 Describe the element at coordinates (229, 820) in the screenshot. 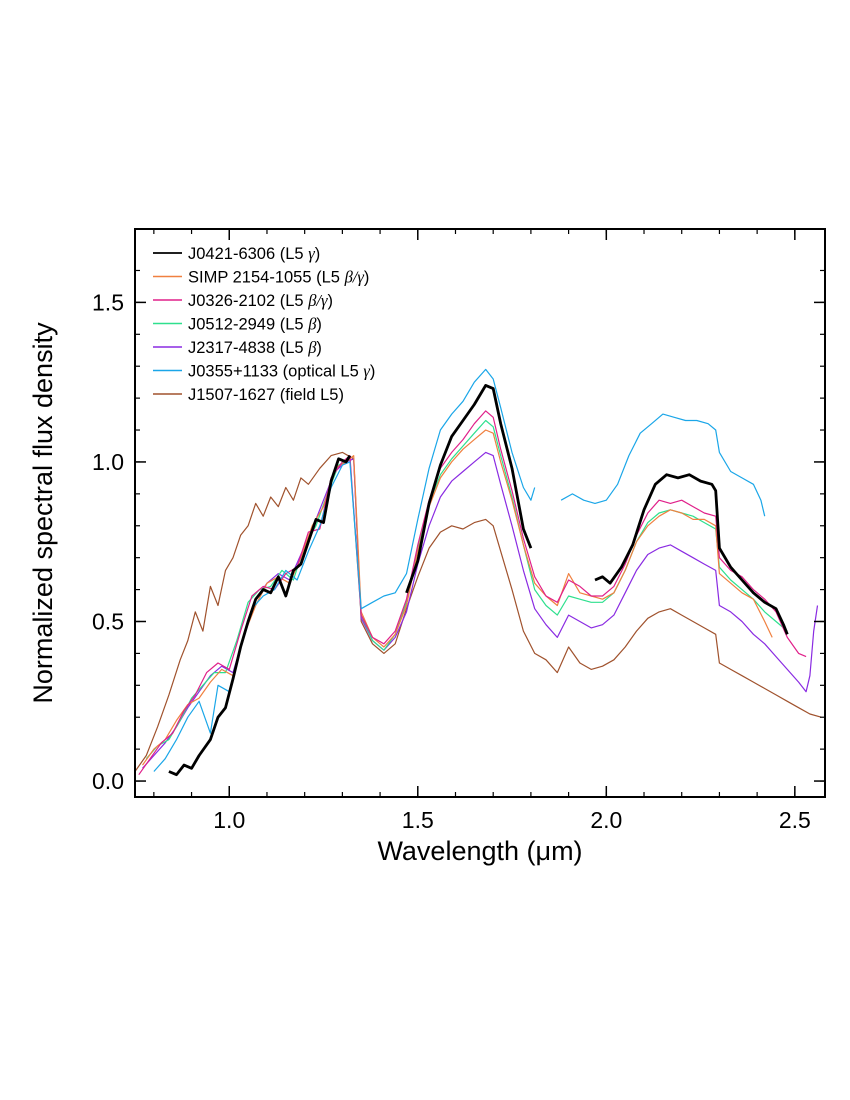

I see `x-tick-label: 1.0` at that location.